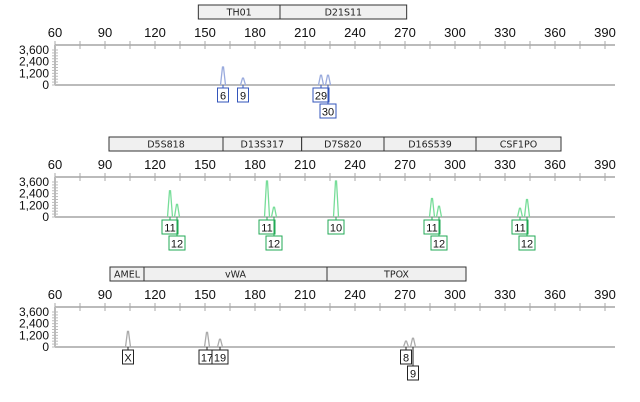 The image size is (640, 402). What do you see at coordinates (223, 97) in the screenshot?
I see `allele-label: 6` at bounding box center [223, 97].